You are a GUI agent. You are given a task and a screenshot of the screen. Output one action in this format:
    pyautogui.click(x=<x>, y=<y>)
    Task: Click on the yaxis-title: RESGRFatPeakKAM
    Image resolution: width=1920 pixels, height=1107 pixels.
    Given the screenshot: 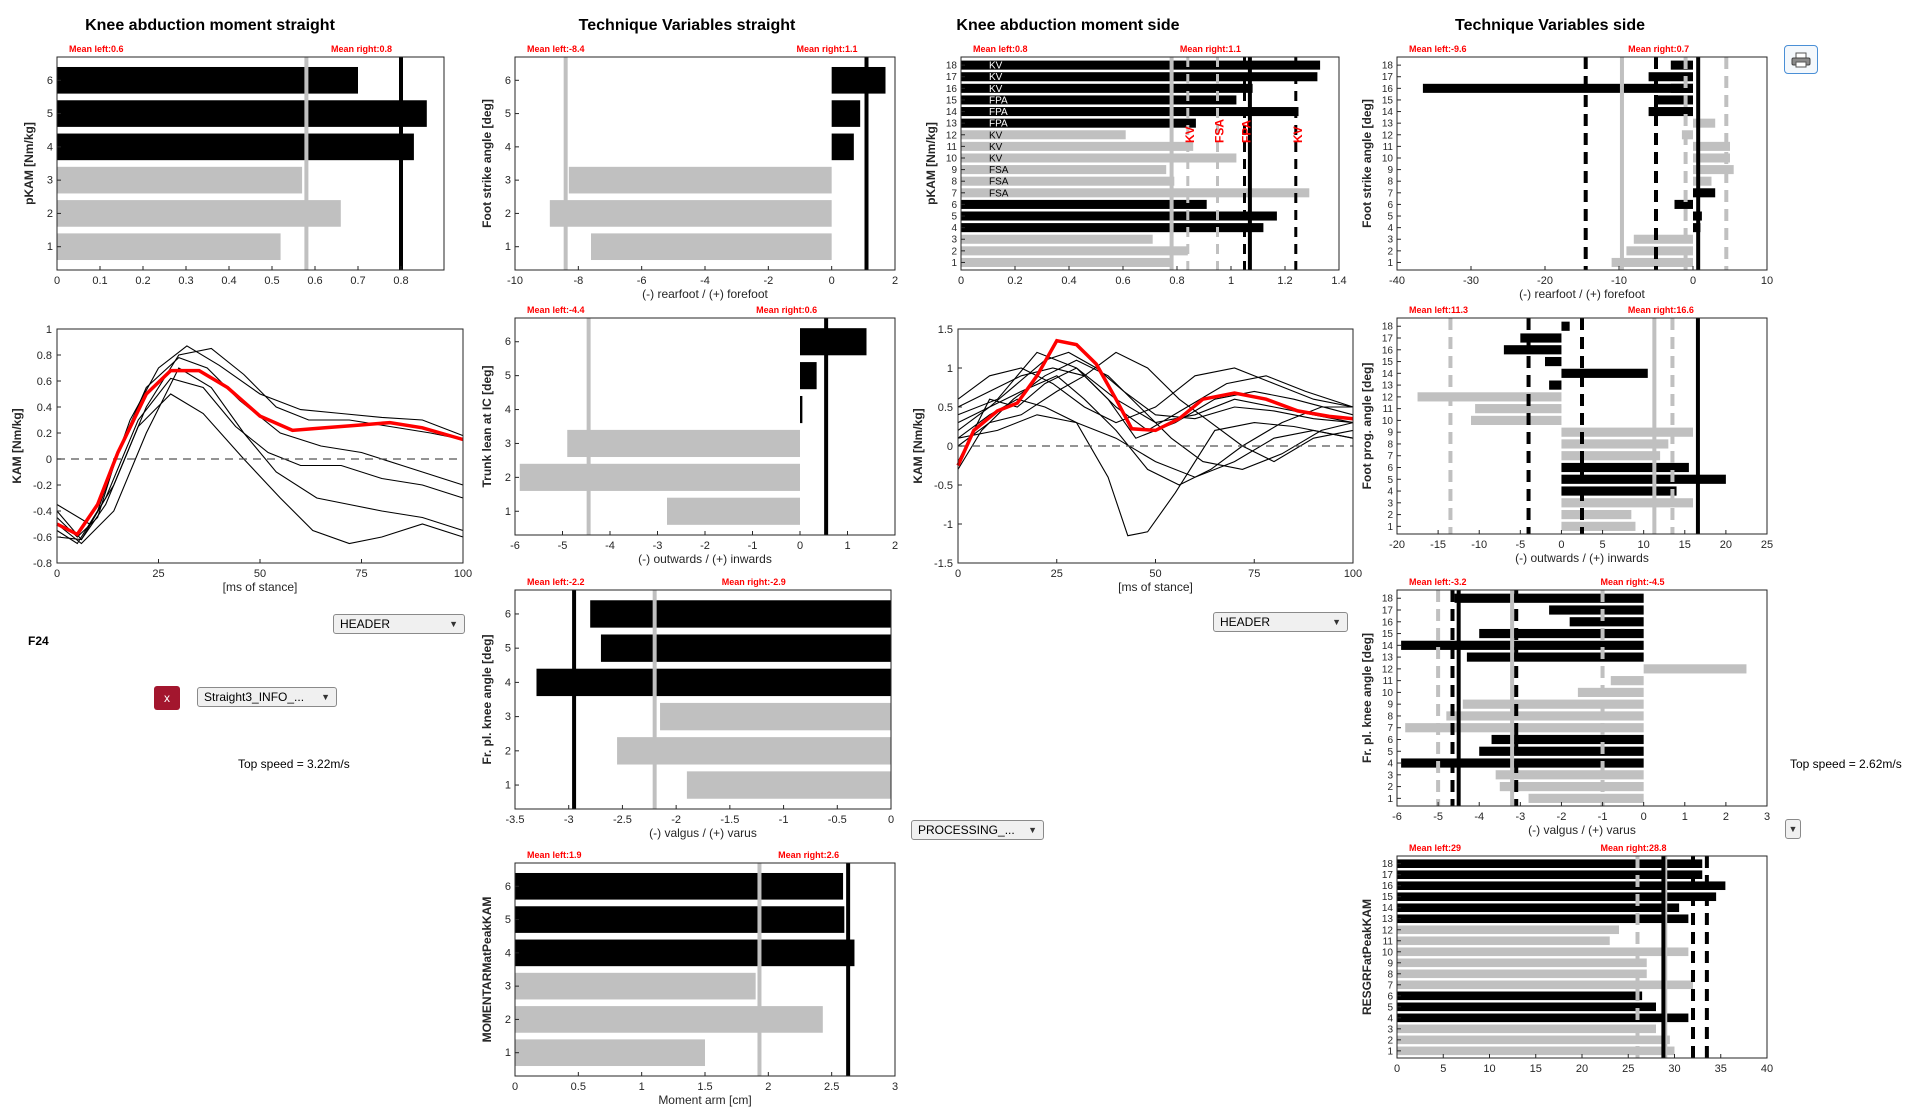 What is the action you would take?
    pyautogui.click(x=1367, y=957)
    